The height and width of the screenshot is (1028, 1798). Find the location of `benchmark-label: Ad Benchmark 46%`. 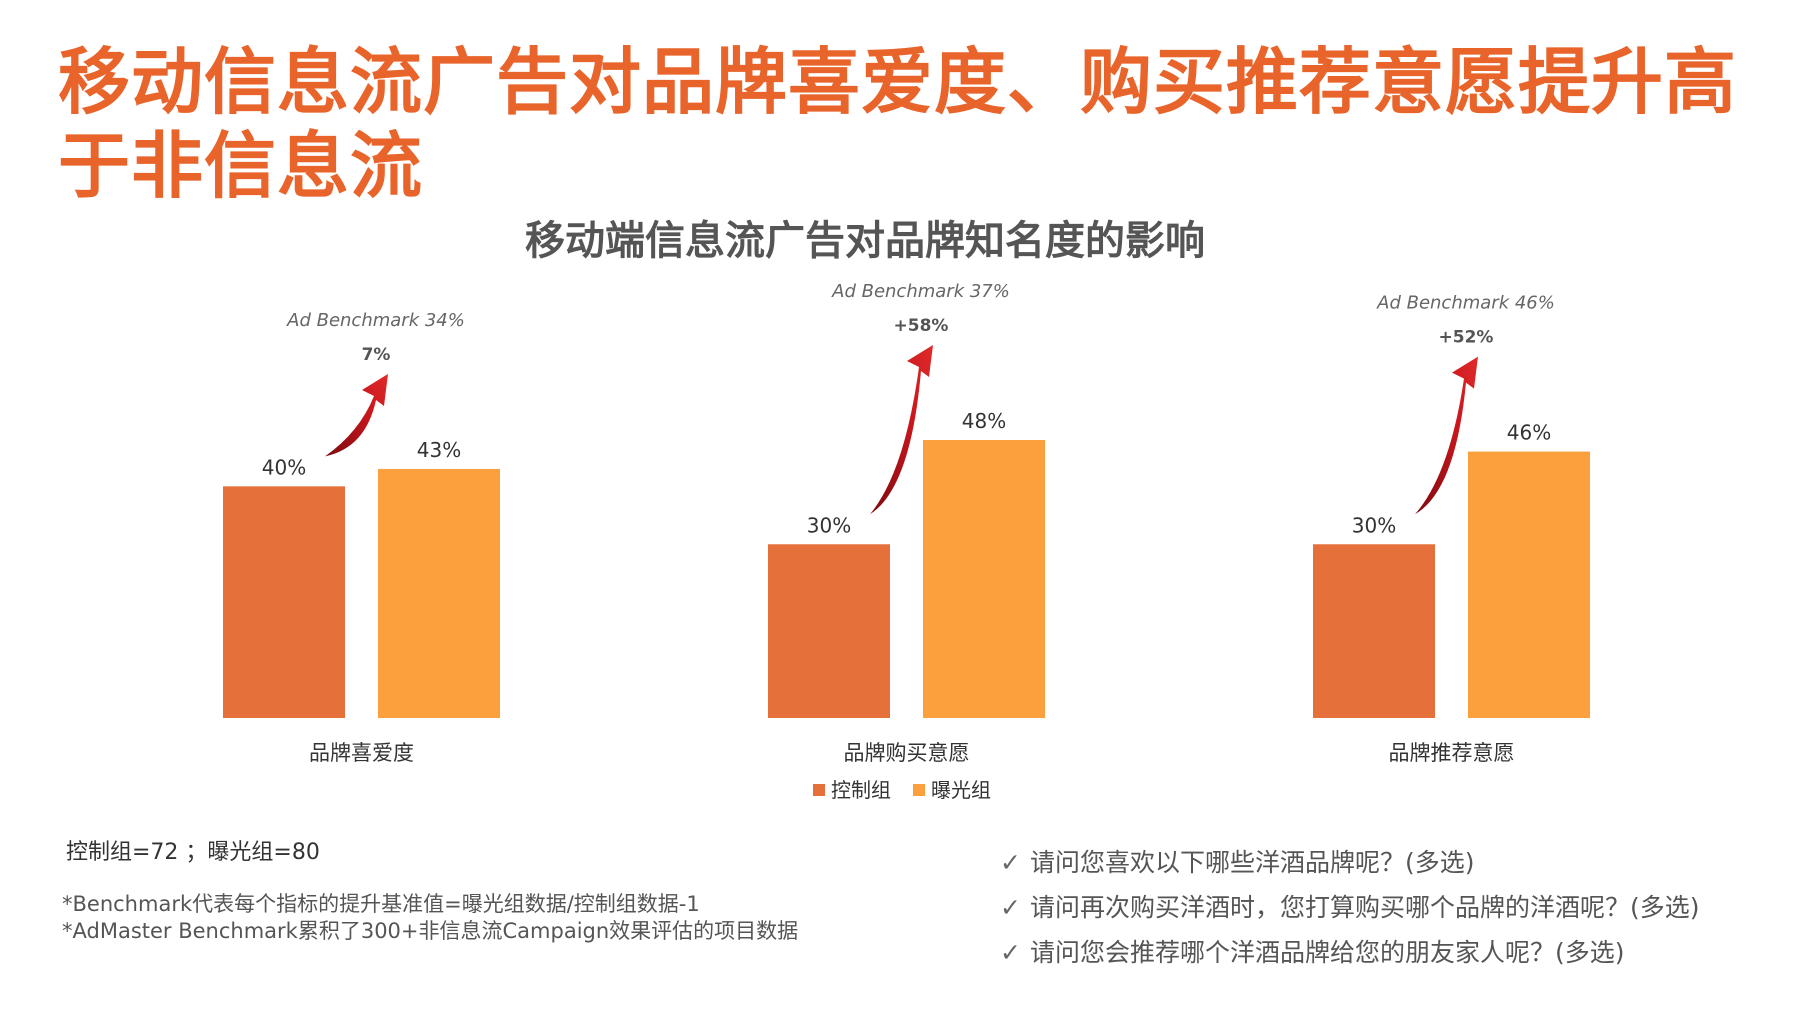

benchmark-label: Ad Benchmark 46% is located at coordinates (1465, 303).